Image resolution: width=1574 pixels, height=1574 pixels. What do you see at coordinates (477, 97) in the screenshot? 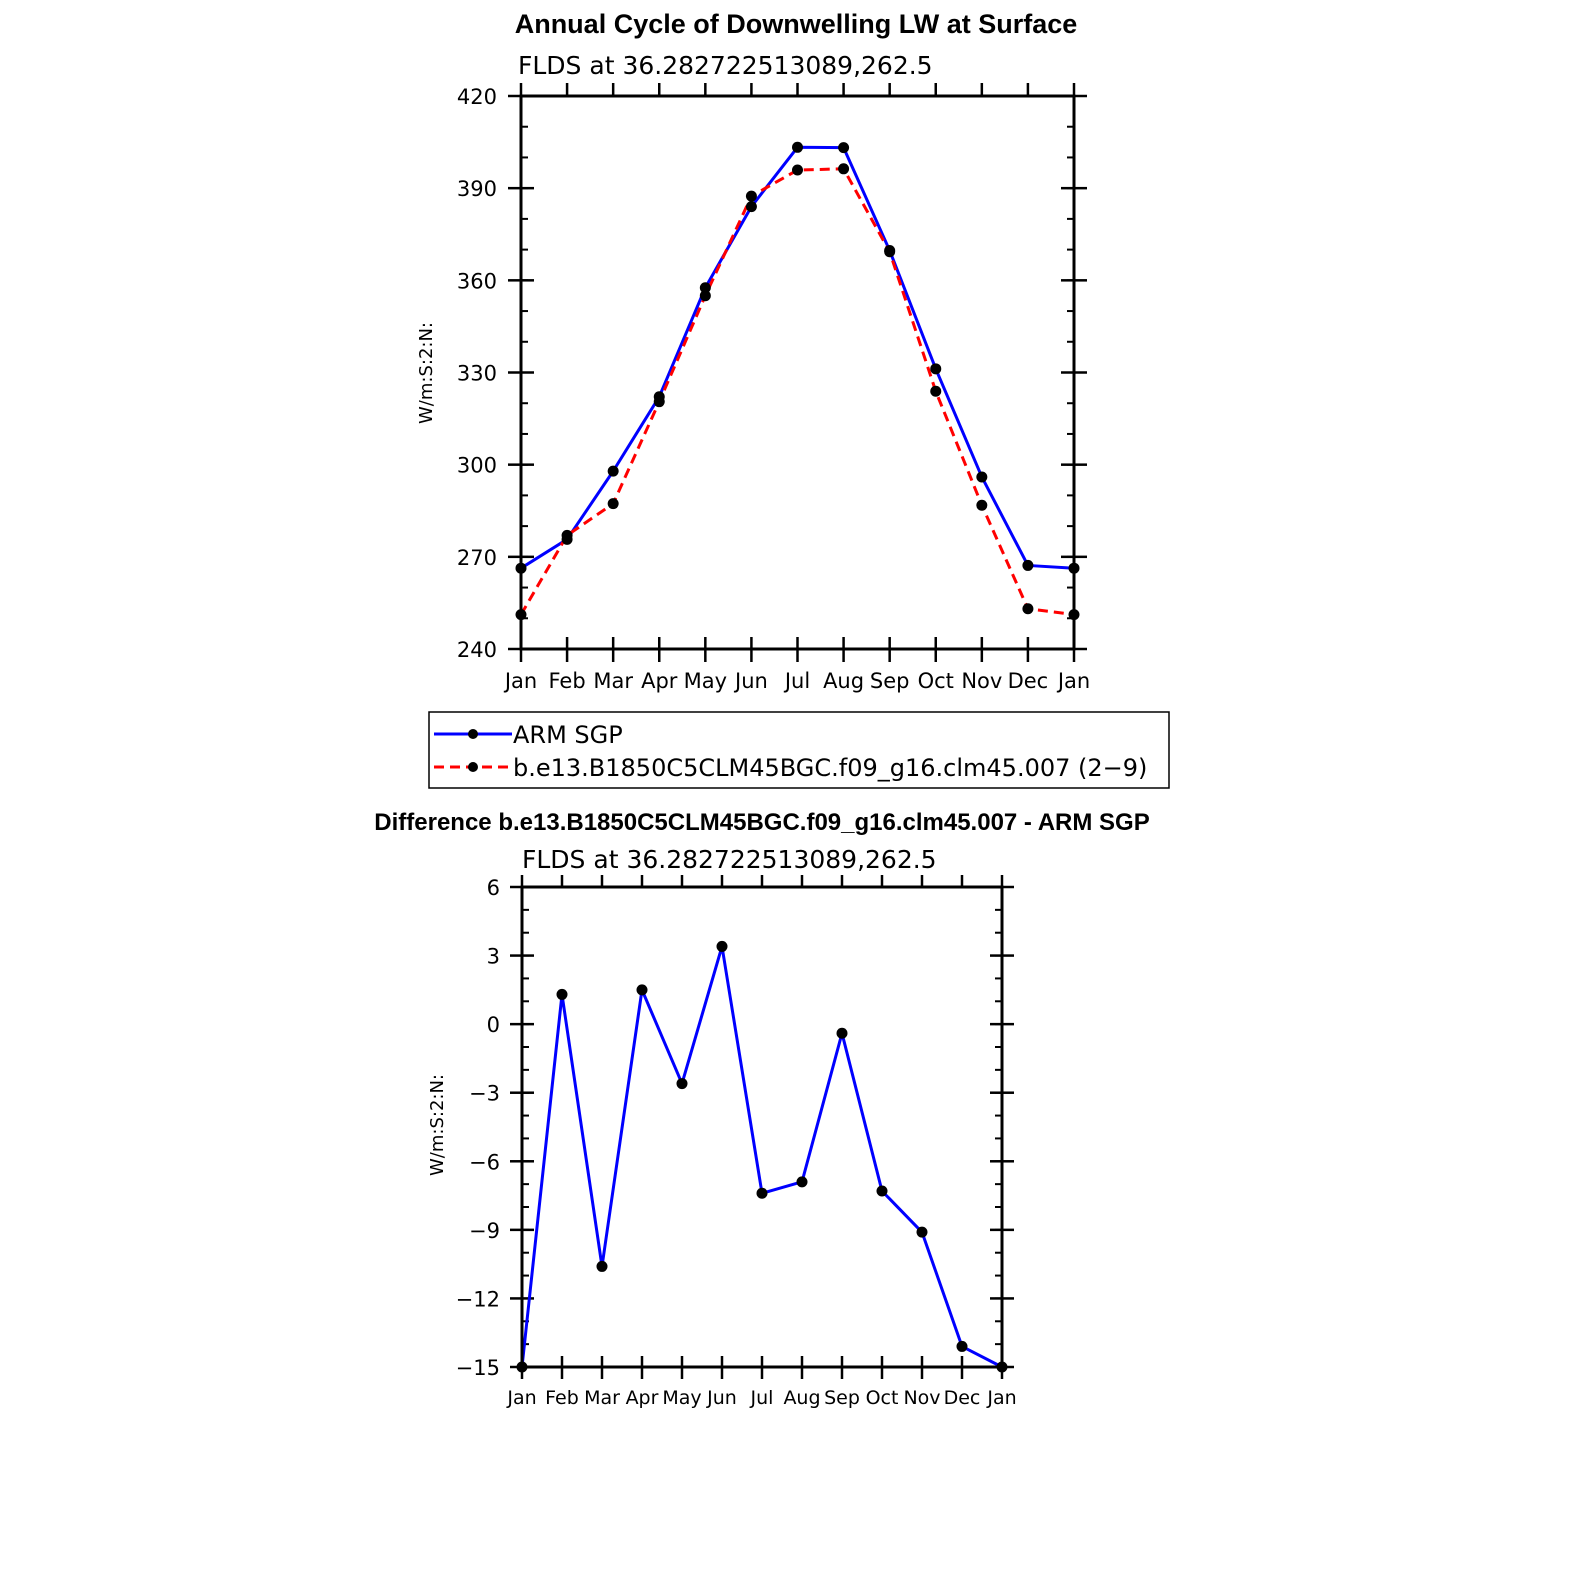
I see `y-tick-label: 420` at bounding box center [477, 97].